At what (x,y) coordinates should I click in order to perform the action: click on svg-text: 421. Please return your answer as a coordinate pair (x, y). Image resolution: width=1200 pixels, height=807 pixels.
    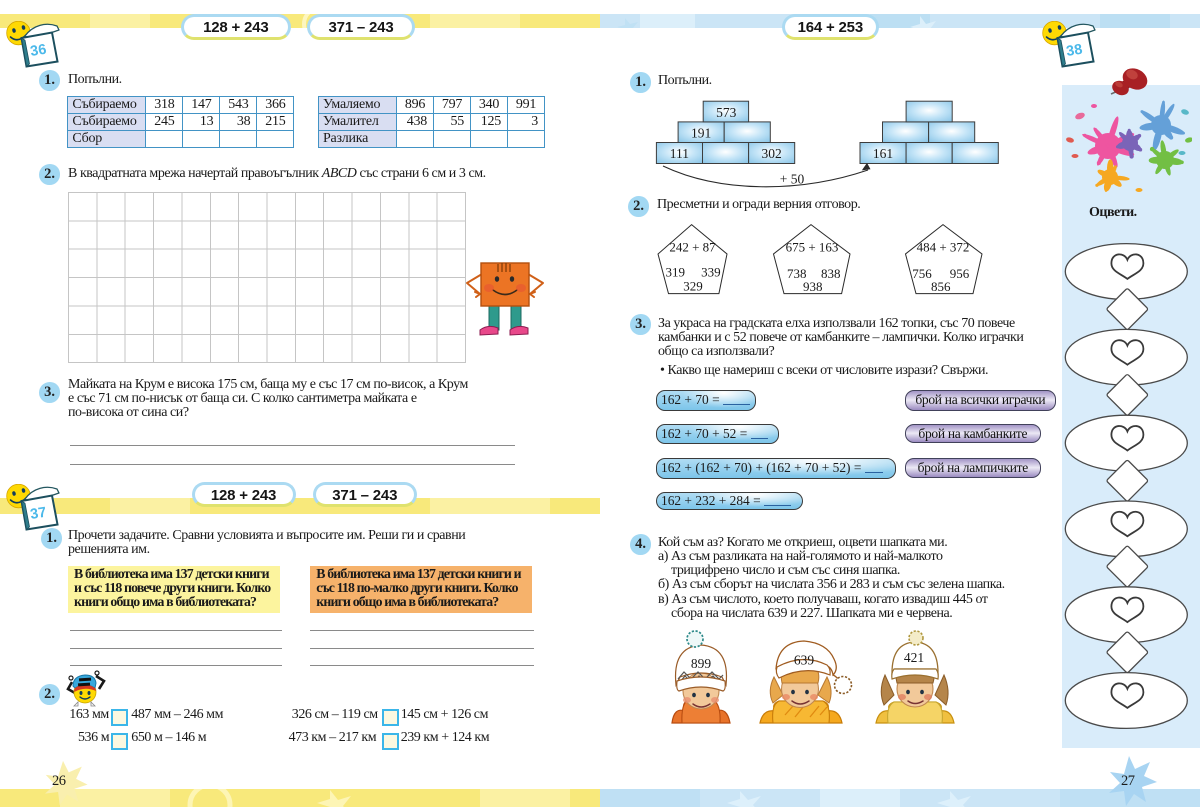
    Looking at the image, I should click on (914, 657).